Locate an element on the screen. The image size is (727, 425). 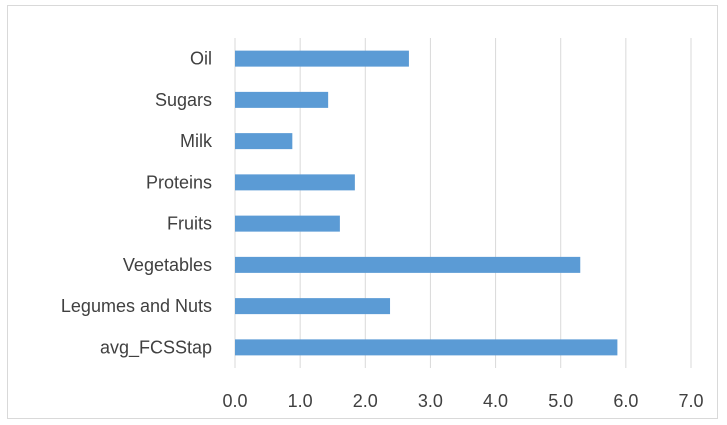
category-label: avg_FCSStap is located at coordinates (156, 347).